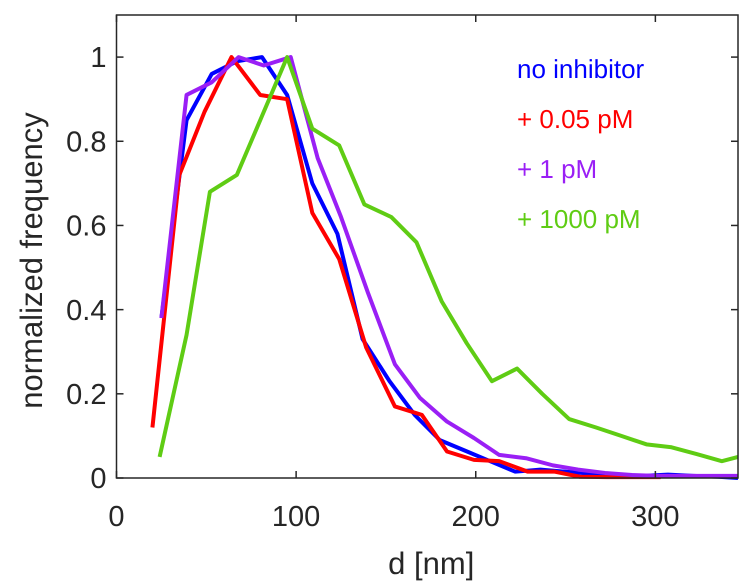 The height and width of the screenshot is (581, 739). I want to click on x-tick-label: 100, so click(296, 517).